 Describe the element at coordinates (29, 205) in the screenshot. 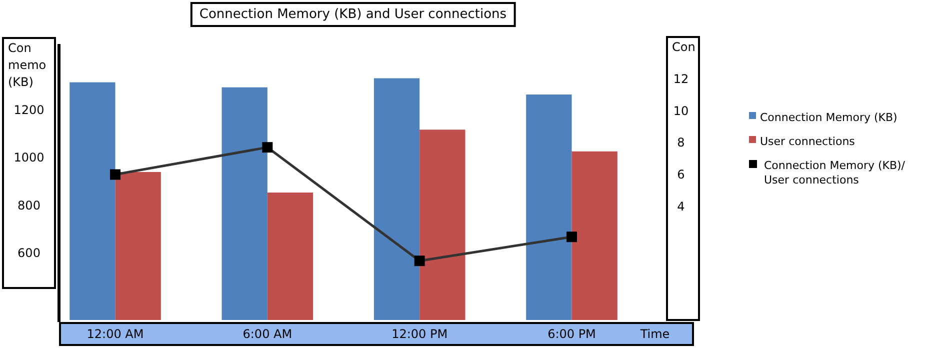

I see `y-tick-label: 800` at that location.